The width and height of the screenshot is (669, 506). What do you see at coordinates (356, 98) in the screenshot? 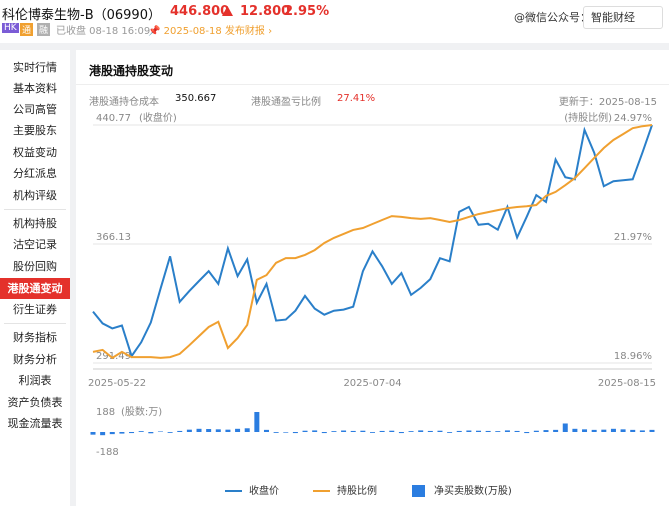
I see `pnl: 27.41%` at bounding box center [356, 98].